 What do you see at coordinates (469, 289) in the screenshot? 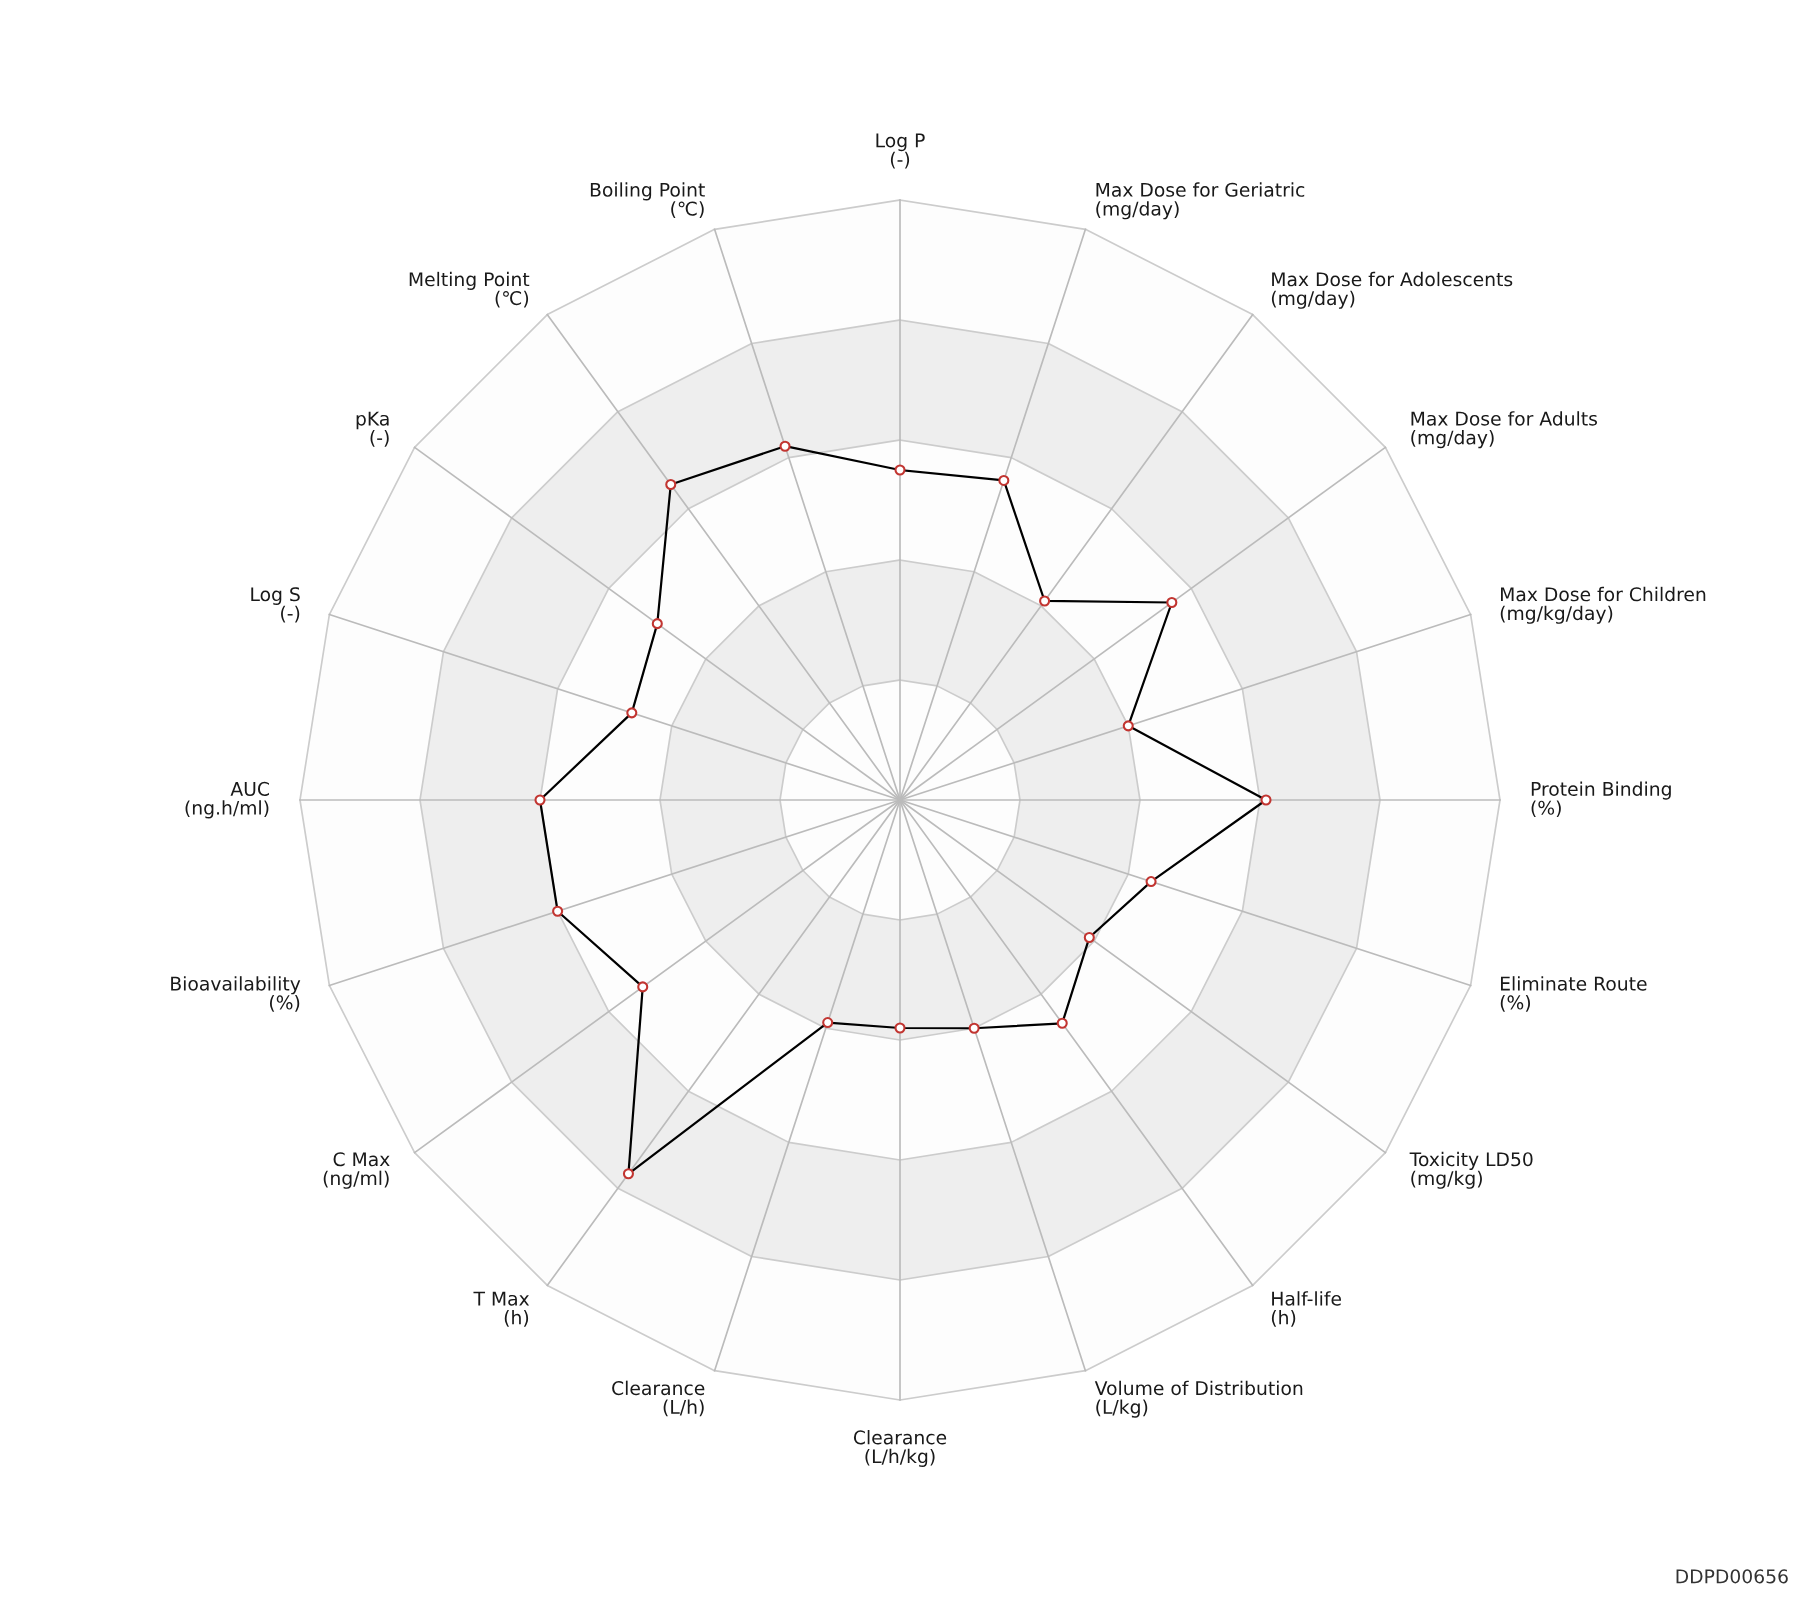
I see `spoke-label: Melting Point (℃)` at bounding box center [469, 289].